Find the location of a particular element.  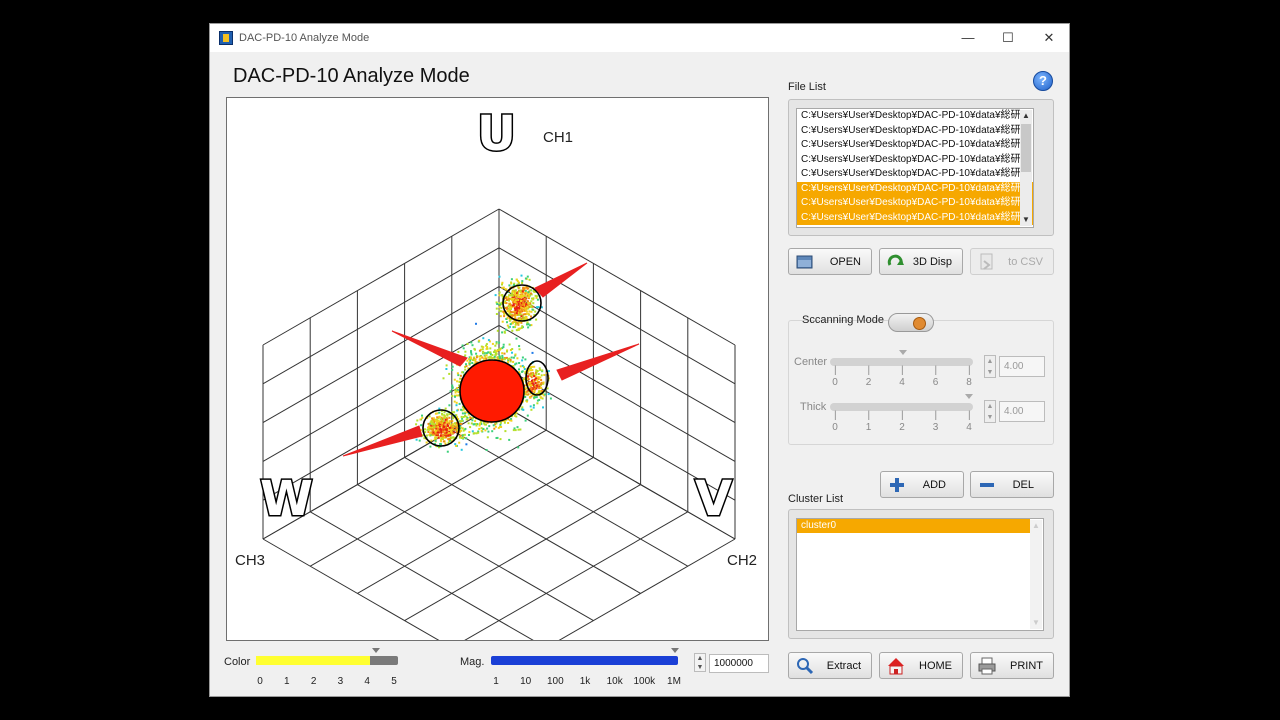

scanning-mode-toggle is located at coordinates (911, 322).